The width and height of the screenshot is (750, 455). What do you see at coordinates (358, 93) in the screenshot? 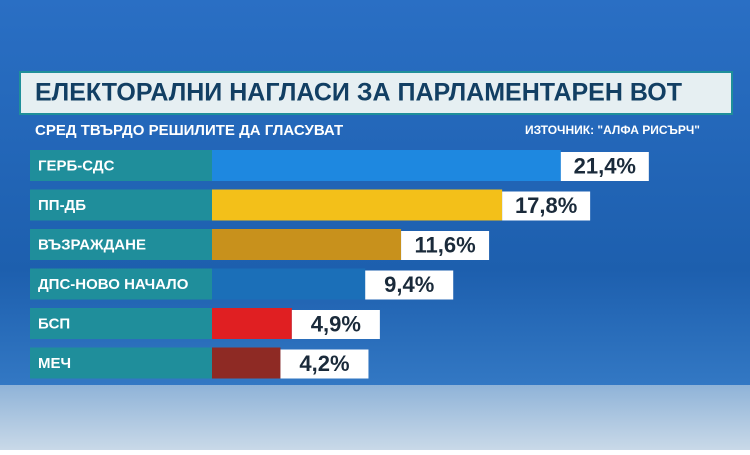
I see `chart-title: ЕЛЕКТОРАЛНИ НАГЛАСИ ЗА ПАРЛАМЕНТАРЕН ВОТ` at bounding box center [358, 93].